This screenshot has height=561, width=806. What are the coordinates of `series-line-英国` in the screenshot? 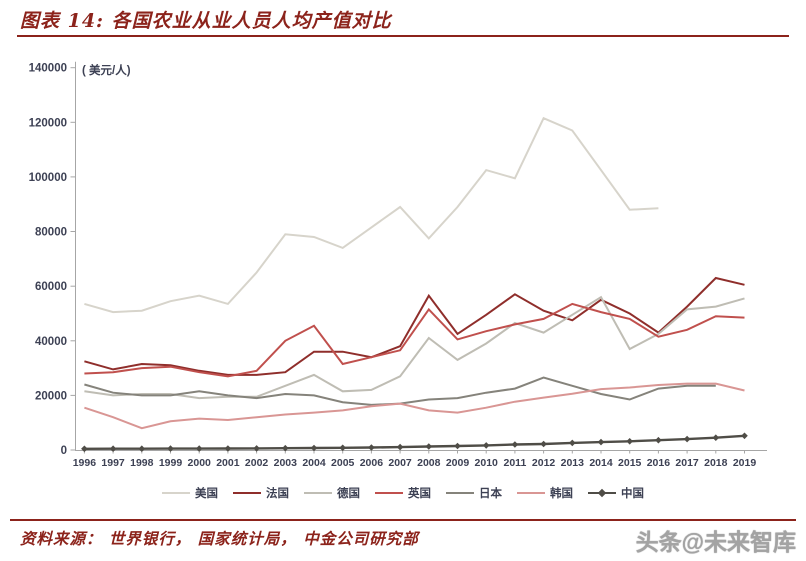 It's located at (414, 340).